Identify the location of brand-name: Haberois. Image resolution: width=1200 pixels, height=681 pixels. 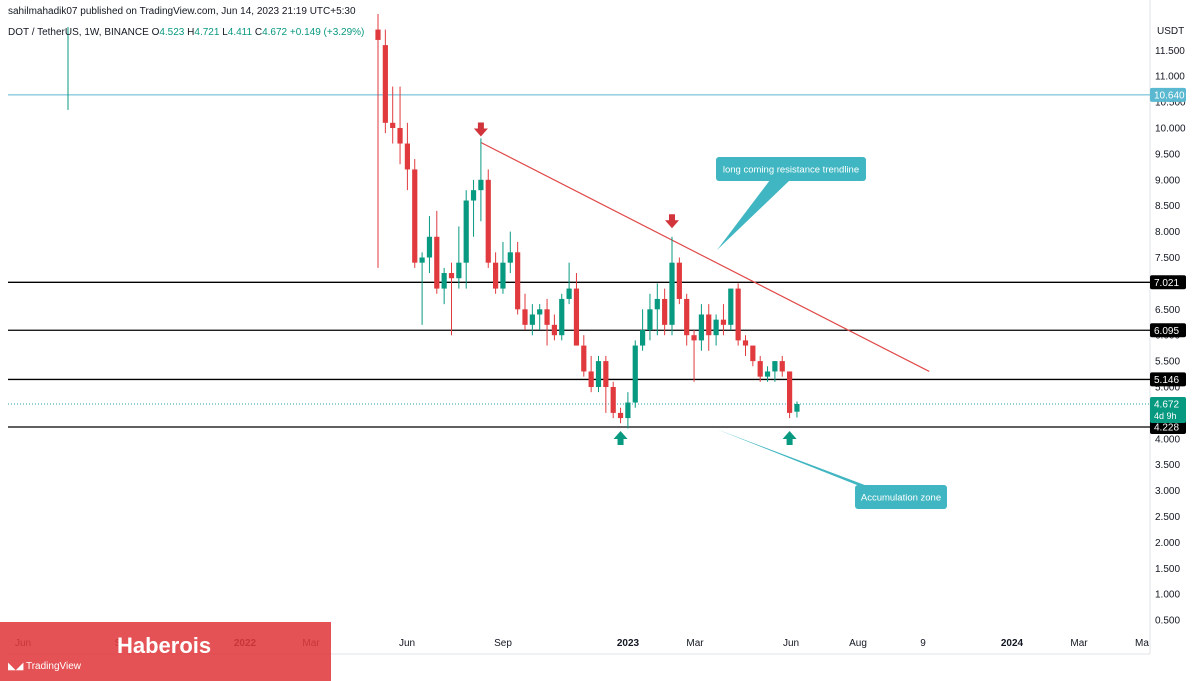
(164, 645).